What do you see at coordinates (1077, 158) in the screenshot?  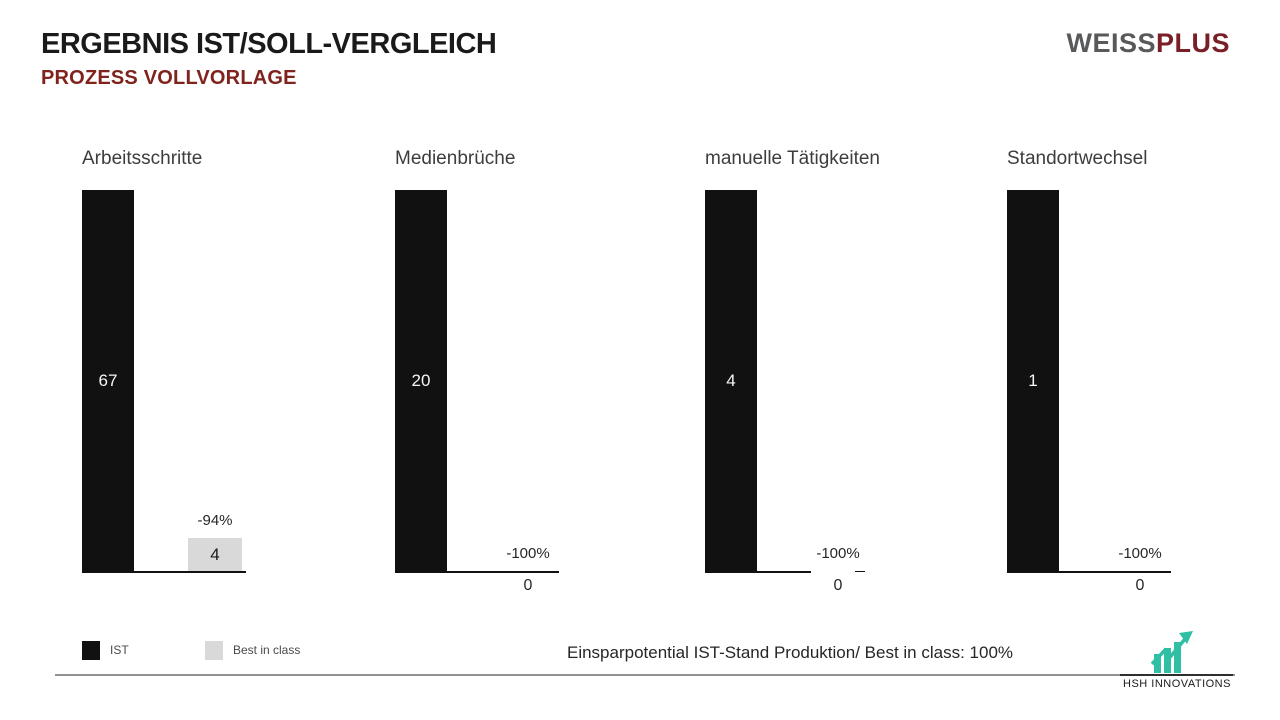 I see `chart-title: Standortwechsel` at bounding box center [1077, 158].